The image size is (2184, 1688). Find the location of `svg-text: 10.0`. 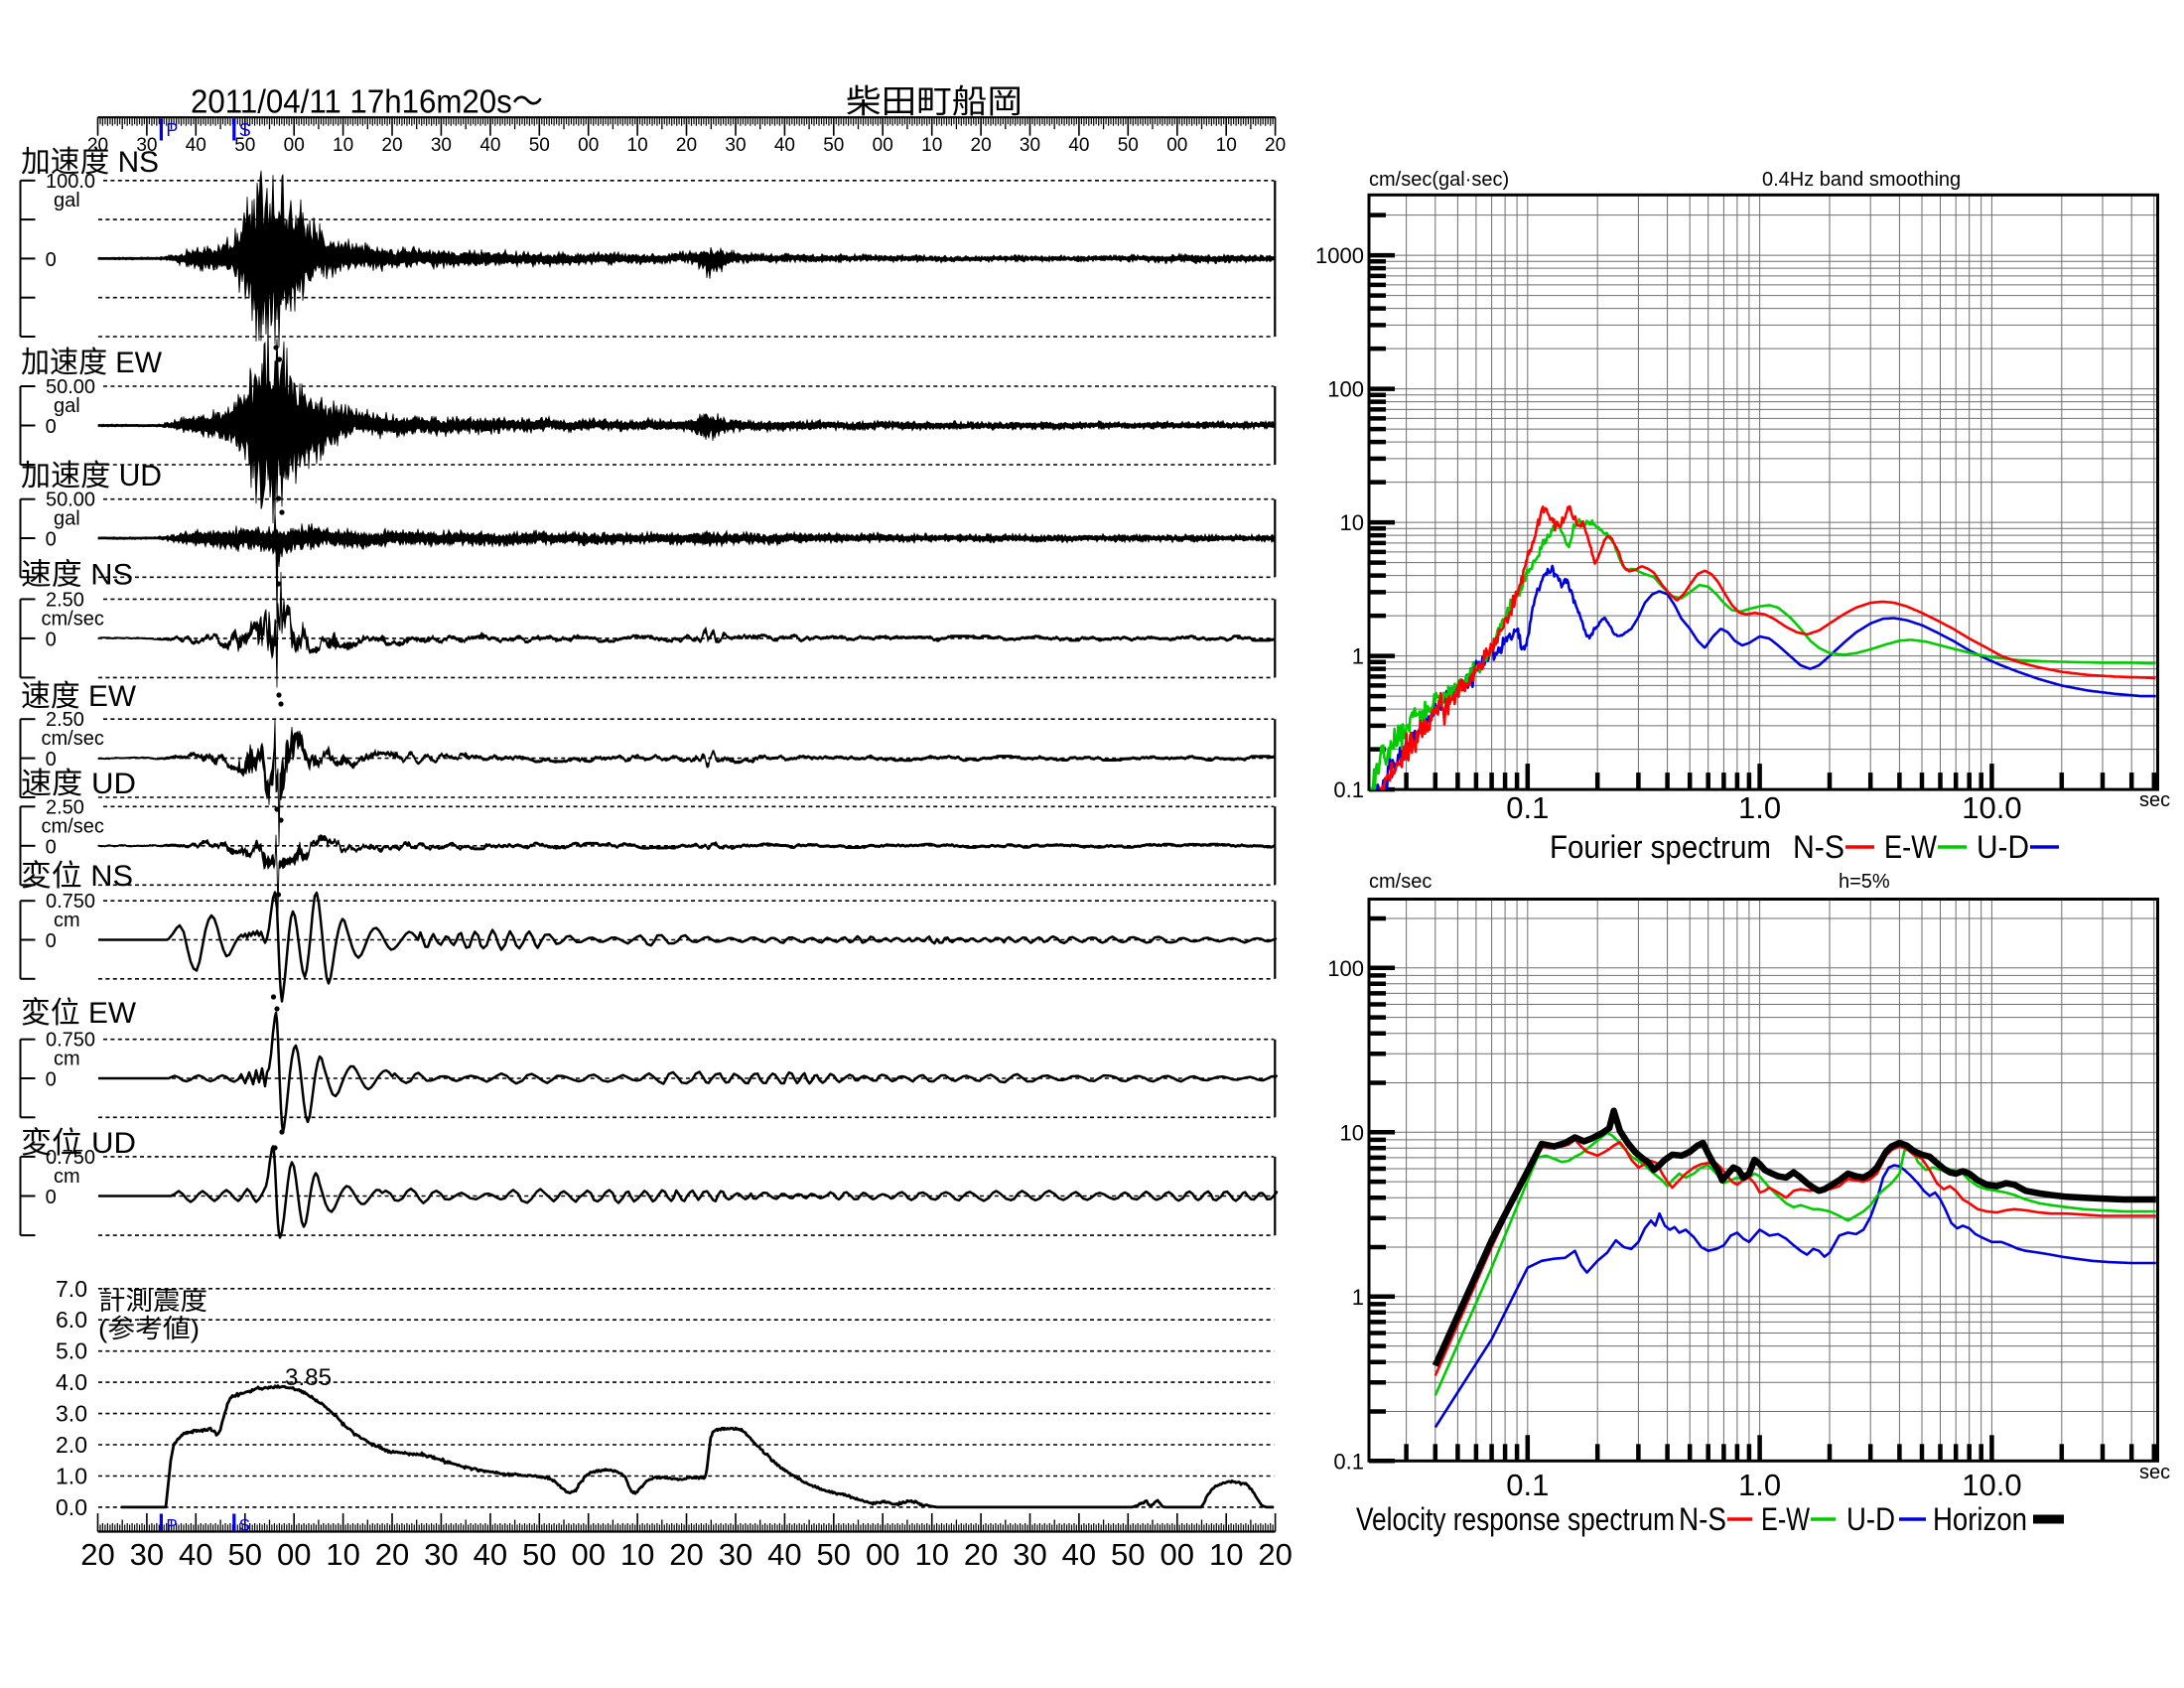

svg-text: 10.0 is located at coordinates (1991, 1485).